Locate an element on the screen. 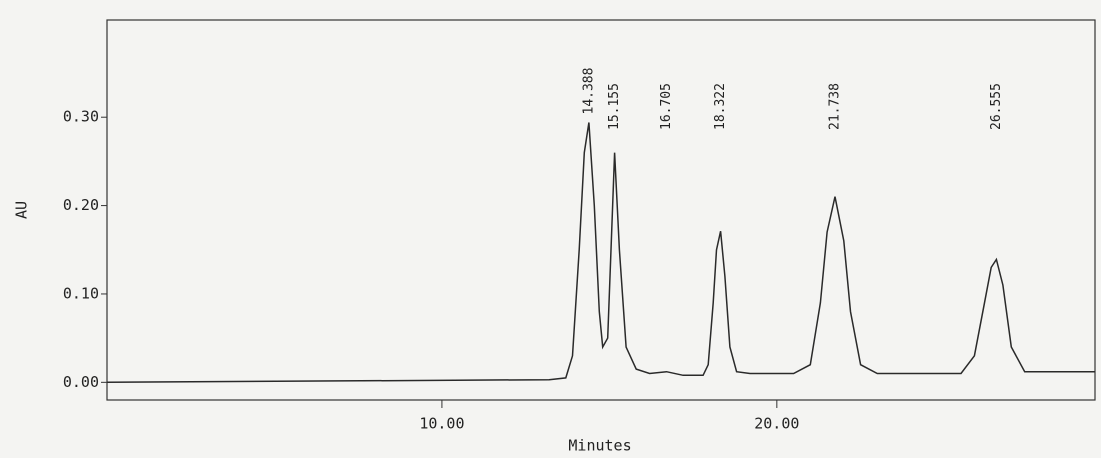  x-tick-label: 20.00 is located at coordinates (776, 424).